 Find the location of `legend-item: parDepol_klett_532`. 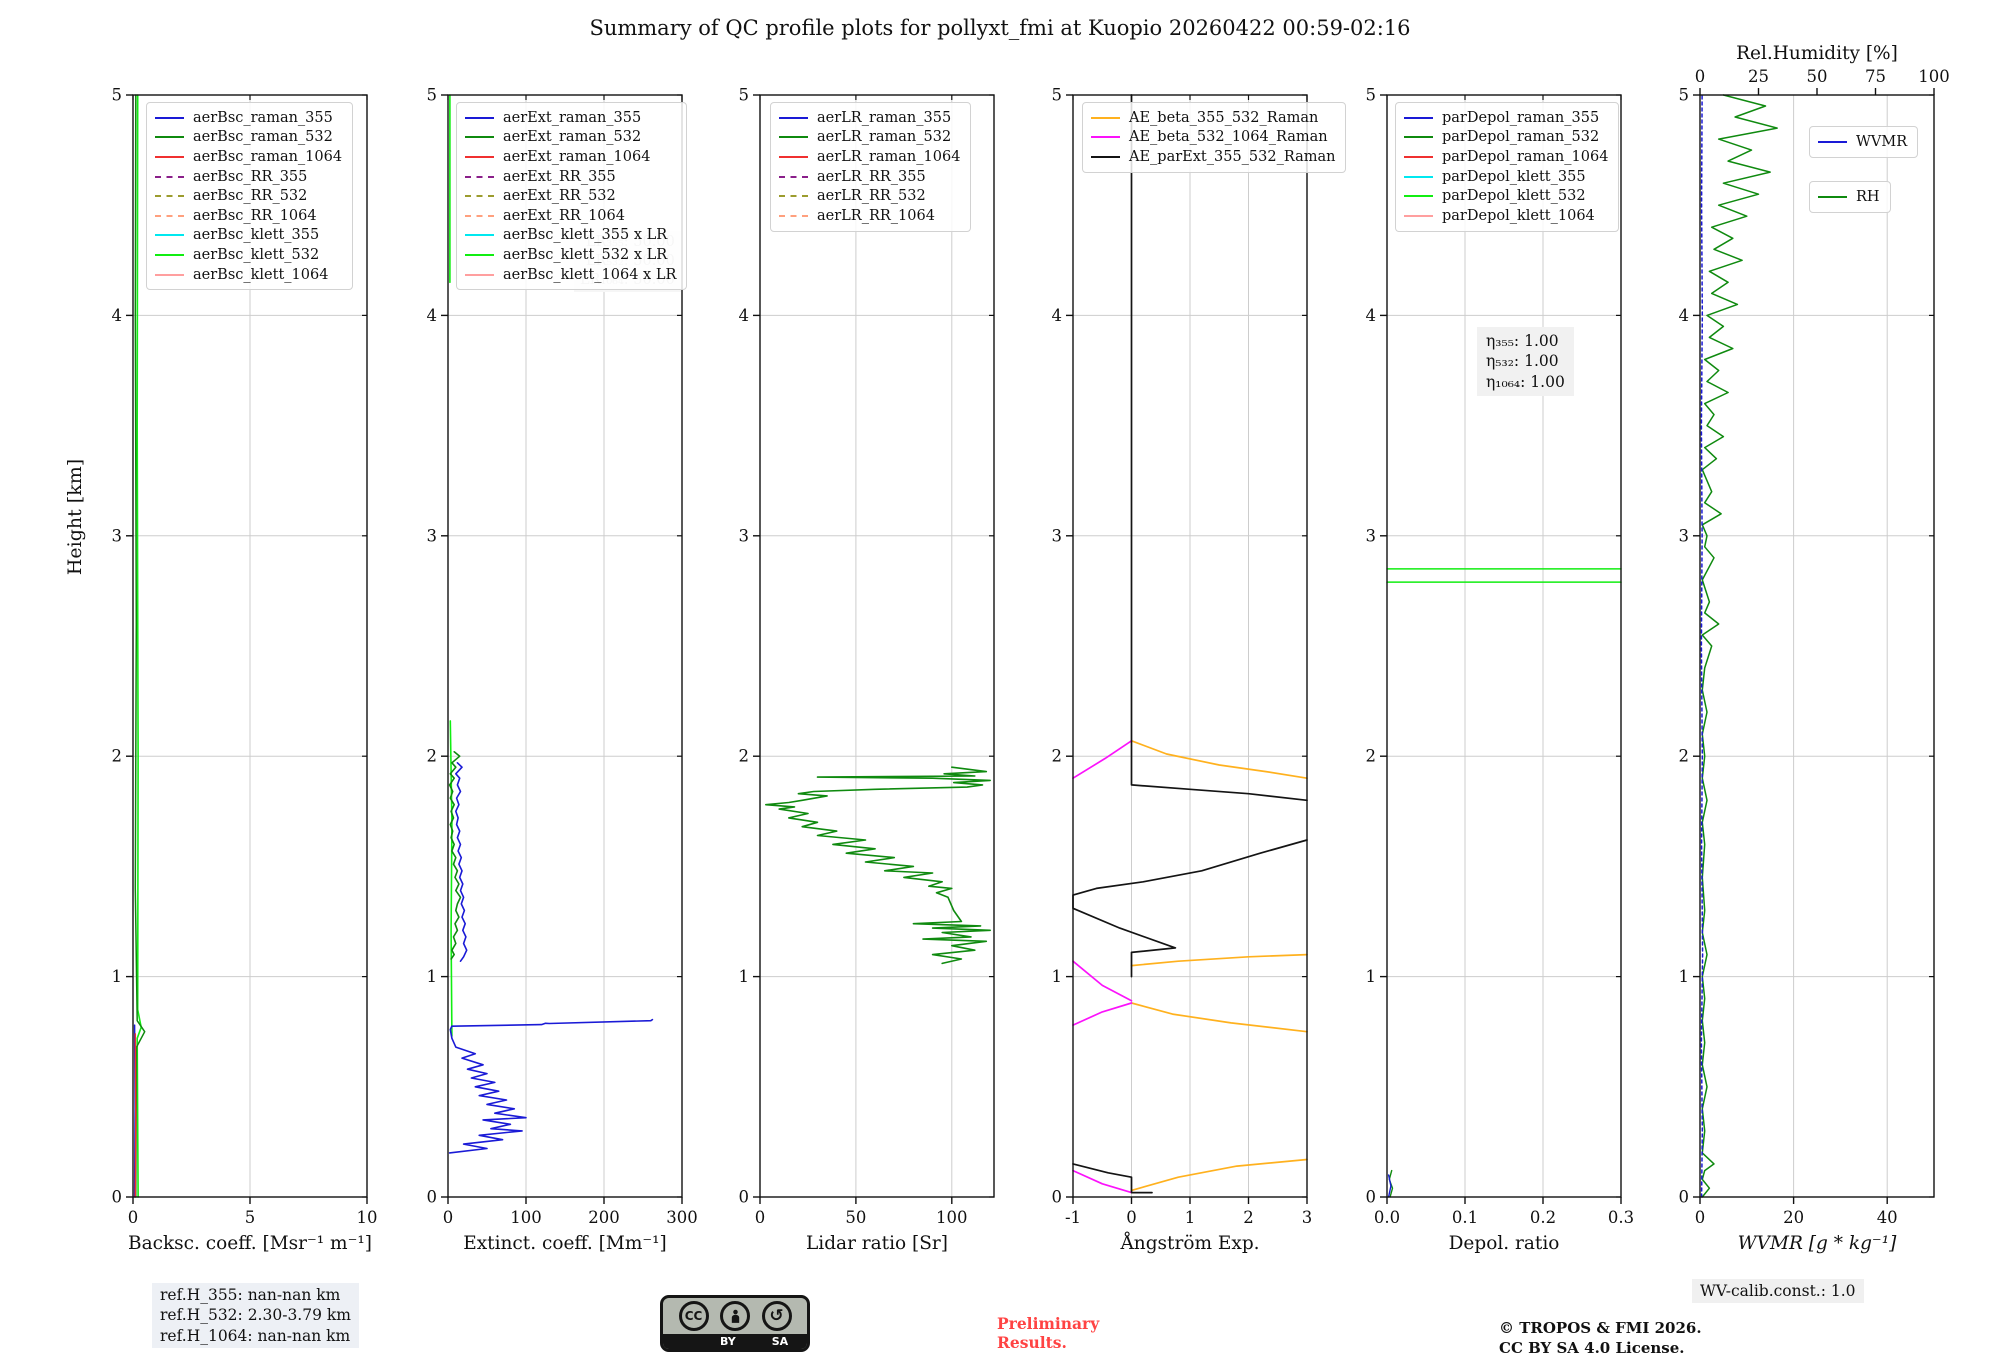

legend-item: parDepol_klett_532 is located at coordinates (1506, 196).